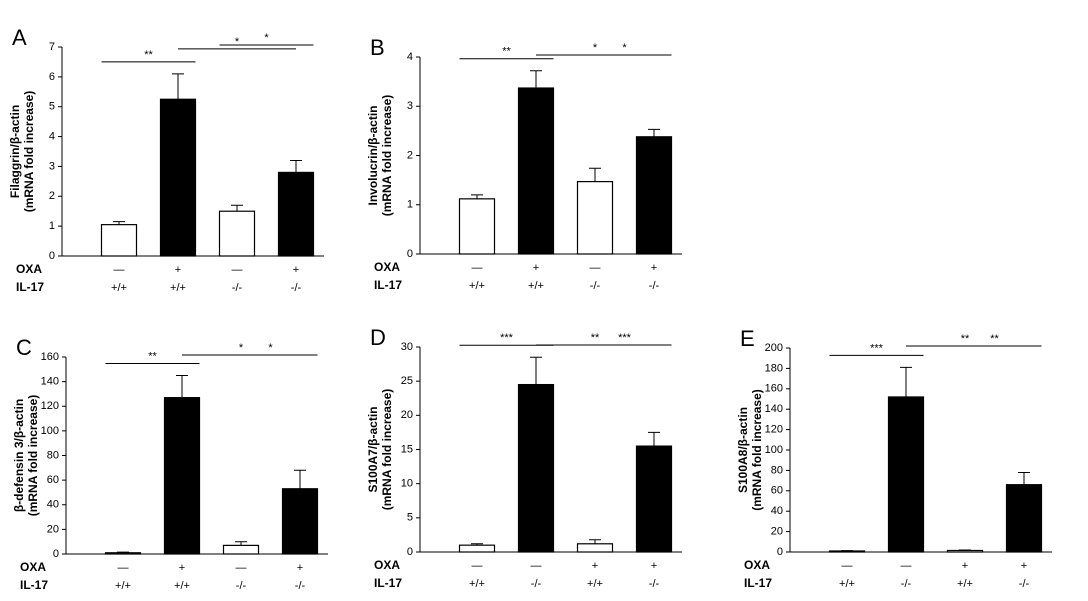  I want to click on y-tick-label: 7, so click(52, 47).